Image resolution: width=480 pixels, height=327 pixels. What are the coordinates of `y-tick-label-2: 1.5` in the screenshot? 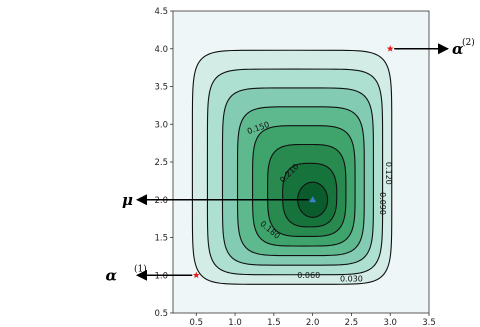 It's located at (161, 239).